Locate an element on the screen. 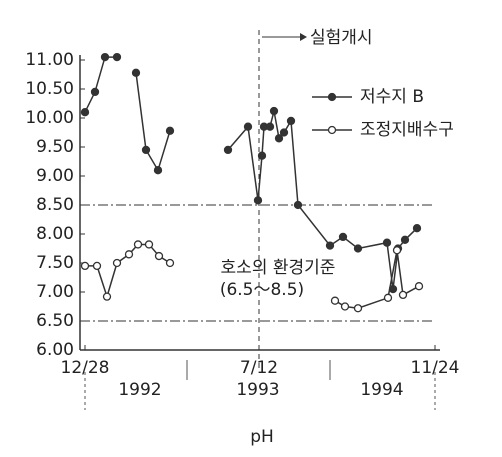 Image resolution: width=502 pixels, height=457 pixels. y-tick-label: 9.50 is located at coordinates (55, 147).